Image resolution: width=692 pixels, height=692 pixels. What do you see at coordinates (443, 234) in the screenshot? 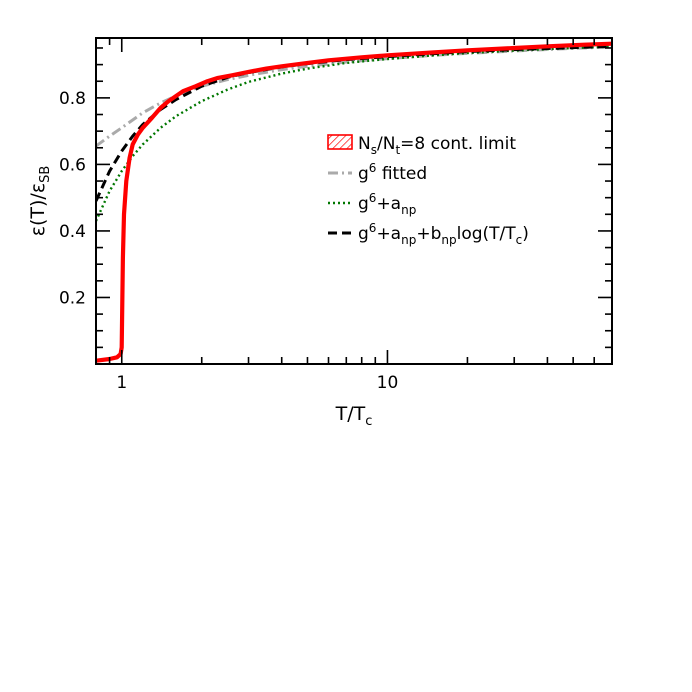
I see `legend-entry-4: g6​+anp​+bnp​log(T/Tc​)` at bounding box center [443, 234].